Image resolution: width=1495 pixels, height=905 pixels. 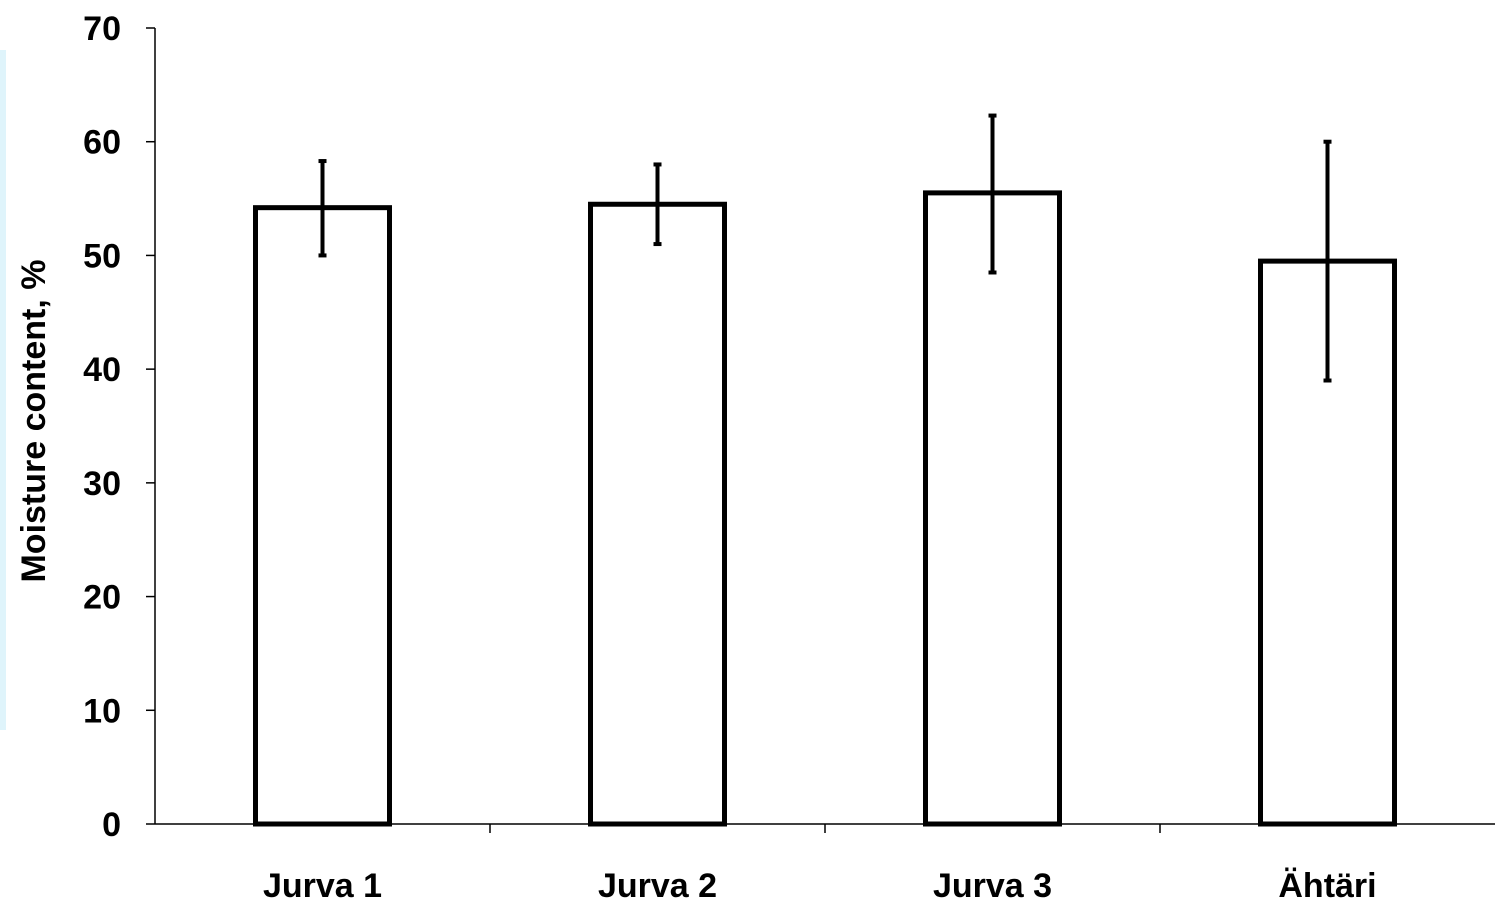 What do you see at coordinates (102, 711) in the screenshot?
I see `y-tick-label: 10` at bounding box center [102, 711].